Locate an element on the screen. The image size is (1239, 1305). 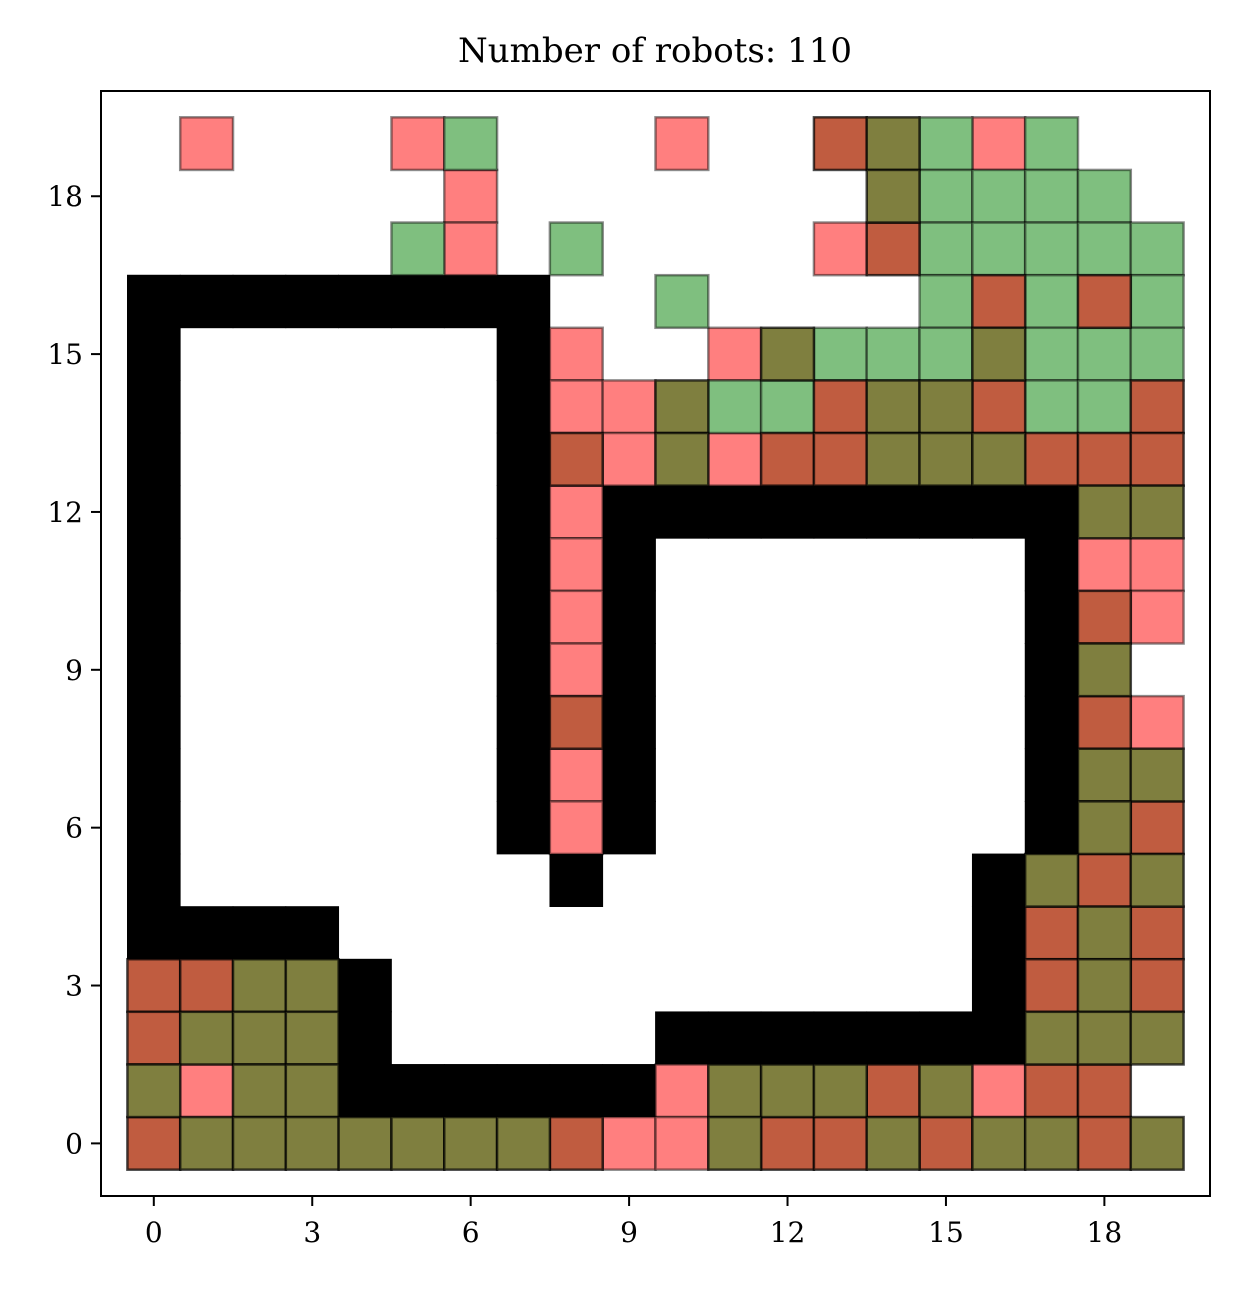
chart-title: Number of robots: 110 is located at coordinates (655, 51).